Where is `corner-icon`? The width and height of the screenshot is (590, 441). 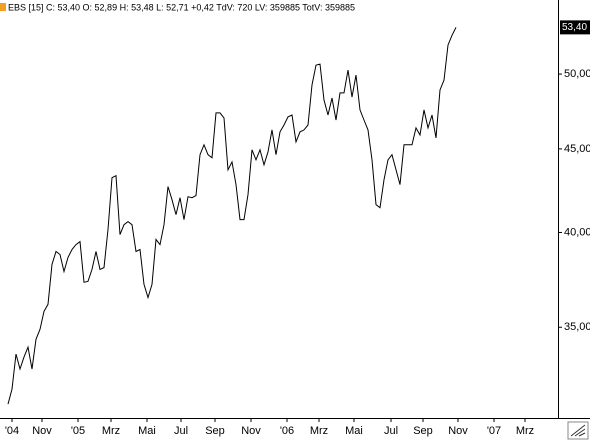
corner-icon is located at coordinates (578, 430).